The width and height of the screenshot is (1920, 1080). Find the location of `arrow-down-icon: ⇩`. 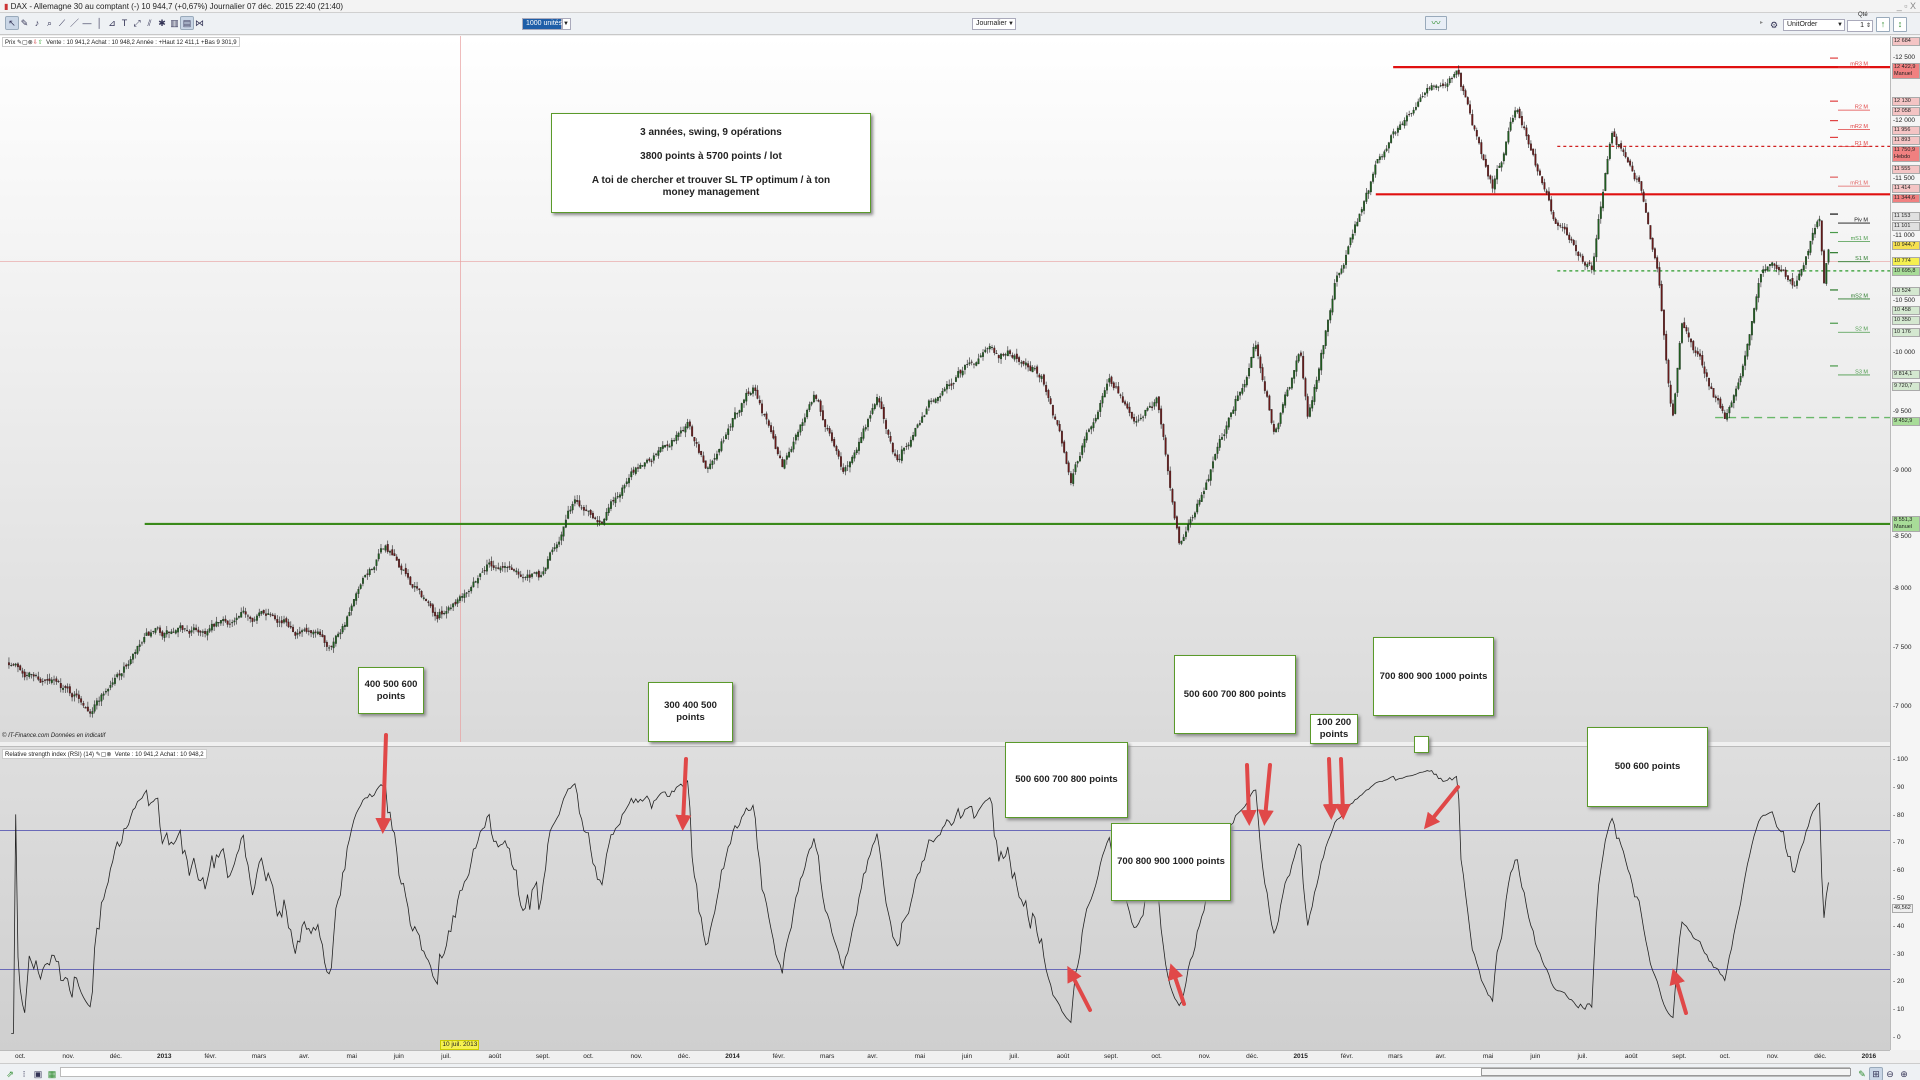

arrow-down-icon: ⇩ is located at coordinates (35, 43).